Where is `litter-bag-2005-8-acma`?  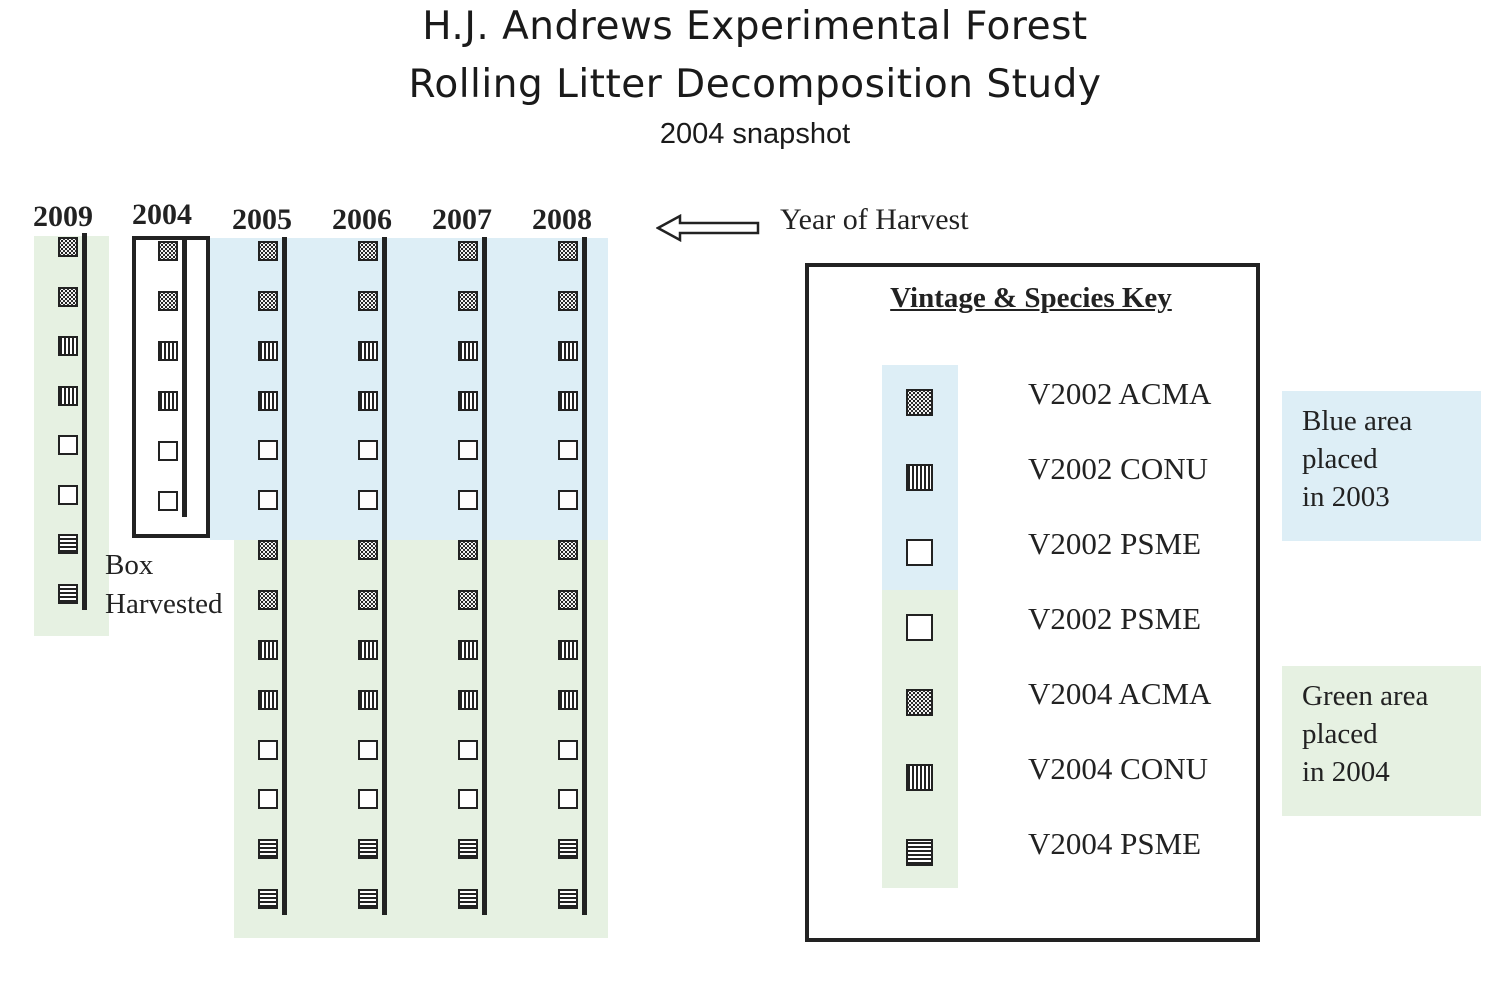 litter-bag-2005-8-acma is located at coordinates (268, 600).